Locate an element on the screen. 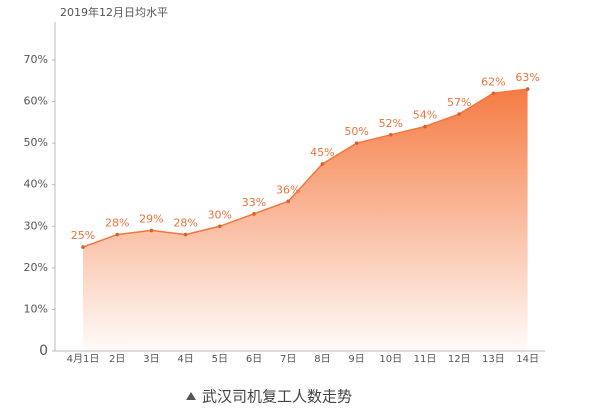 The image size is (607, 415). value-label: 52% is located at coordinates (391, 123).